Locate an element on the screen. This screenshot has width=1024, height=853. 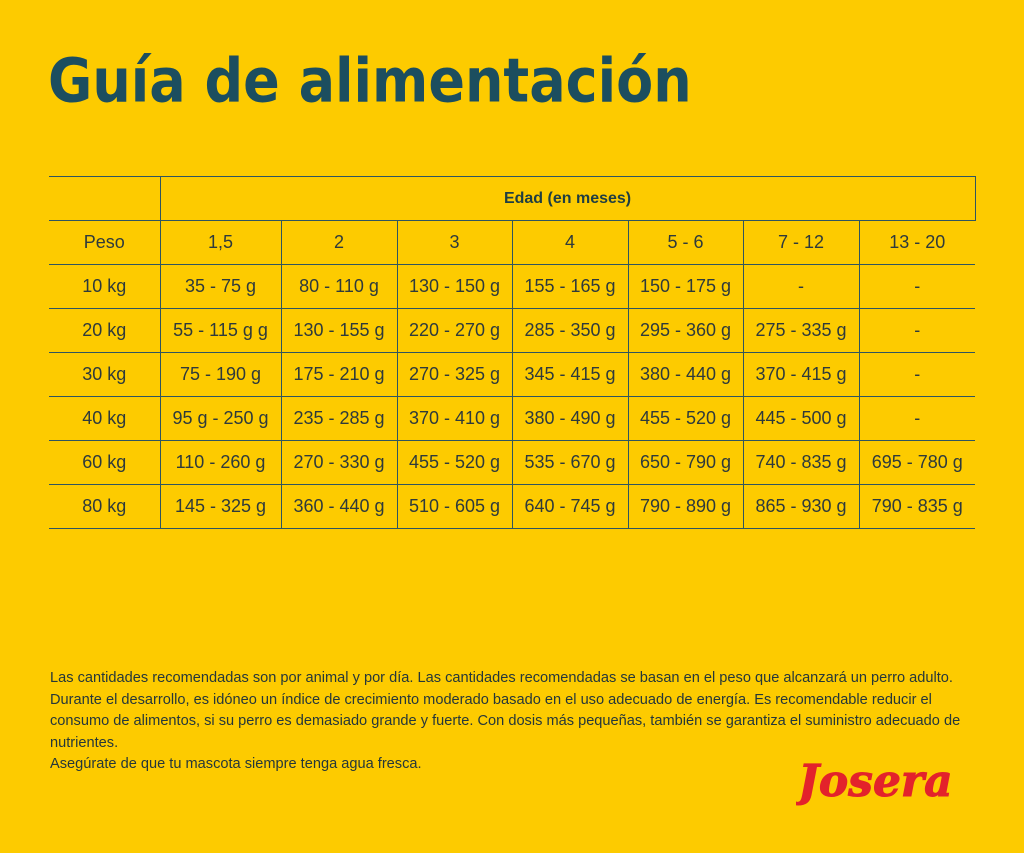
table-corner-cell is located at coordinates (105, 198).